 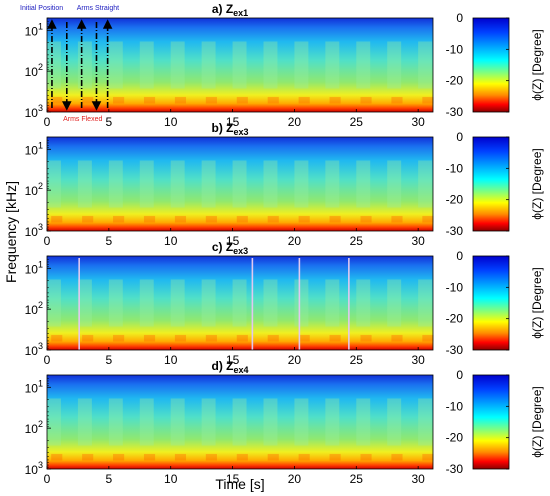 I want to click on cycle-texture, so click(x=240, y=429).